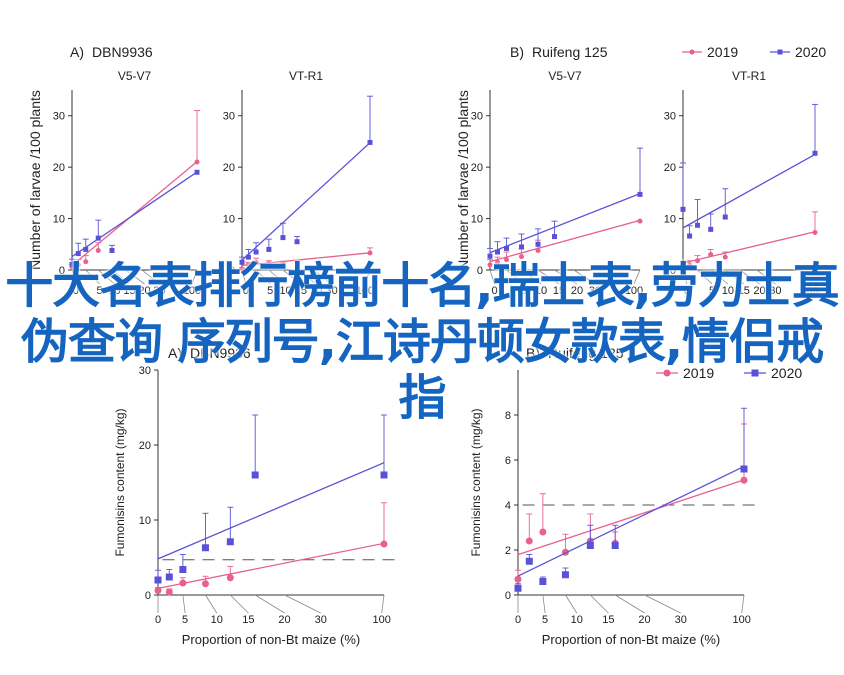 This screenshot has height=675, width=844. What do you see at coordinates (306, 76) in the screenshot?
I see `panel-subtitle: VT-R1` at bounding box center [306, 76].